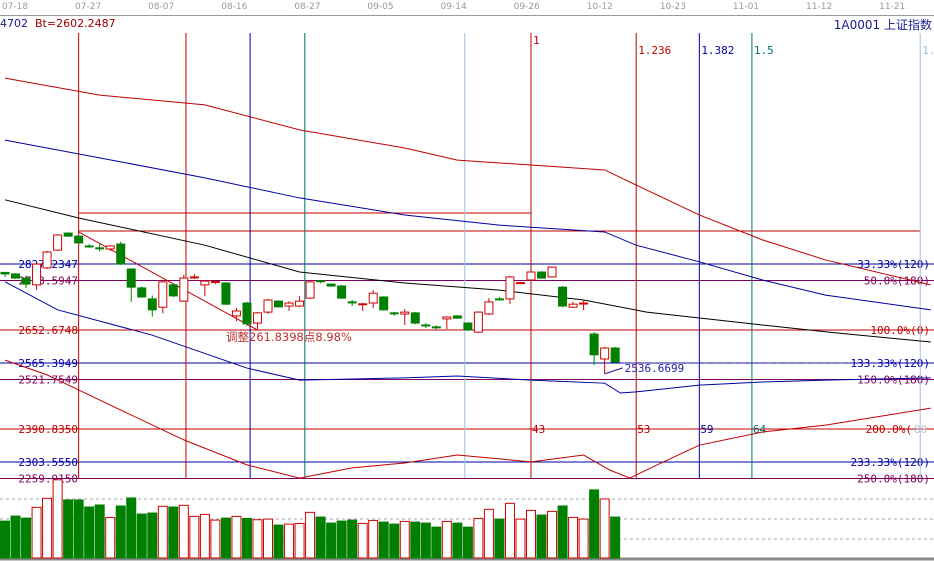 Image resolution: width=934 pixels, height=561 pixels. I want to click on low-price-label: 2536.6699, so click(655, 368).